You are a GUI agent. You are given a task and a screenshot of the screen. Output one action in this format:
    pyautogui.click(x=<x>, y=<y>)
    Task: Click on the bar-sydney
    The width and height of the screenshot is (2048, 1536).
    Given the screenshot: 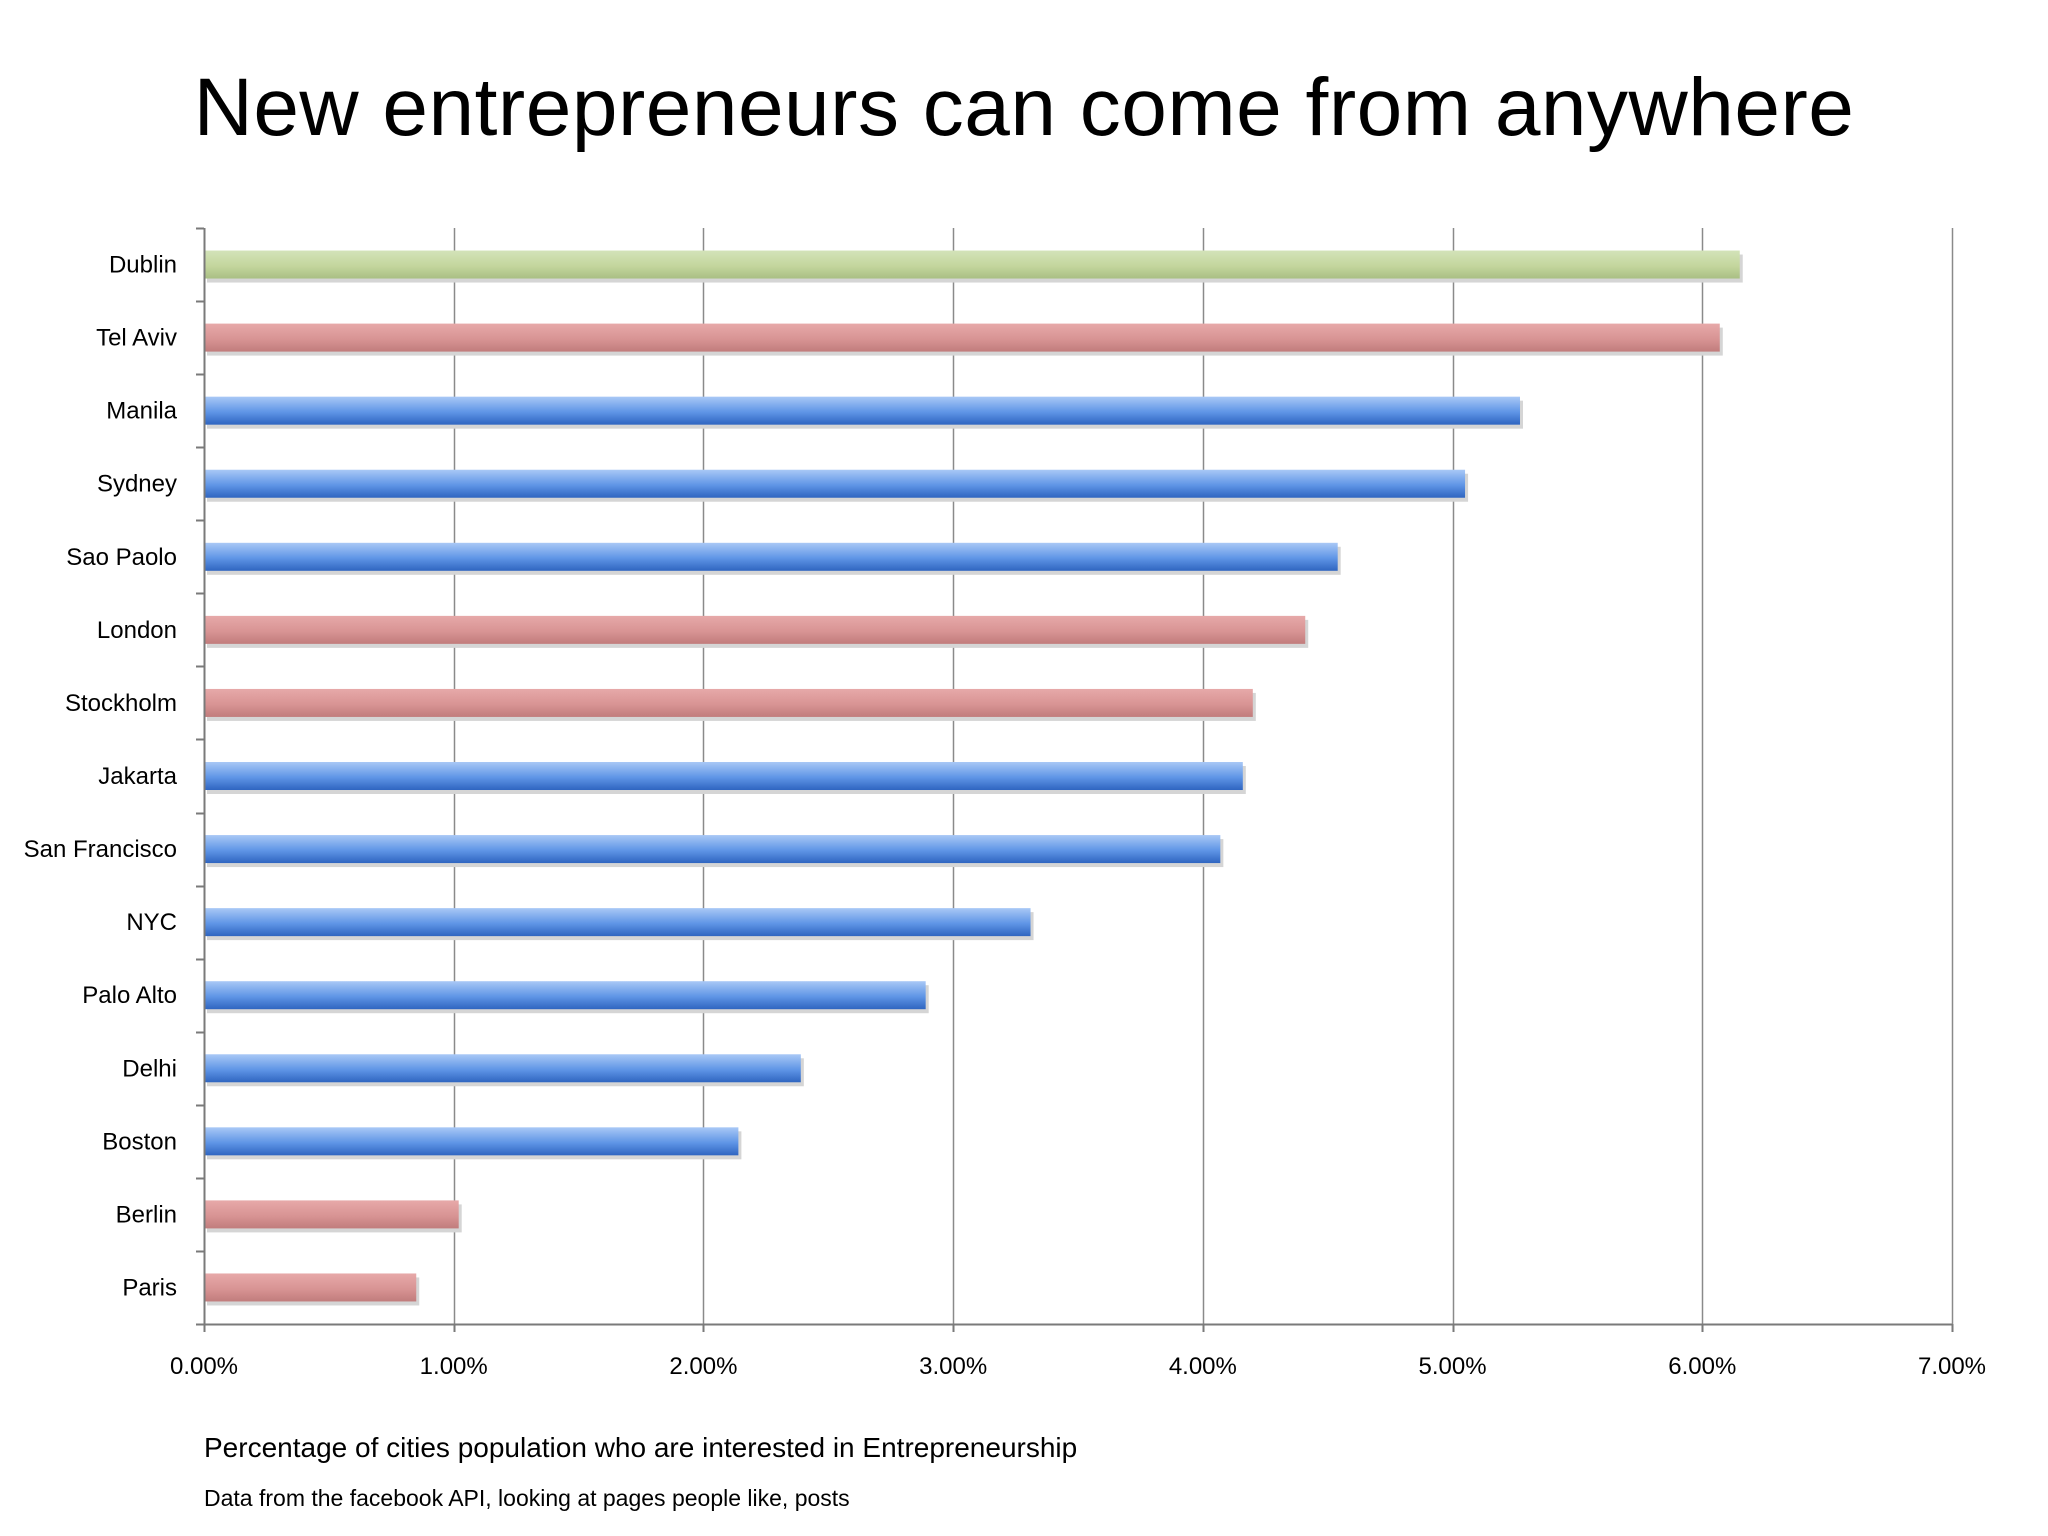 What is the action you would take?
    pyautogui.click(x=835, y=483)
    